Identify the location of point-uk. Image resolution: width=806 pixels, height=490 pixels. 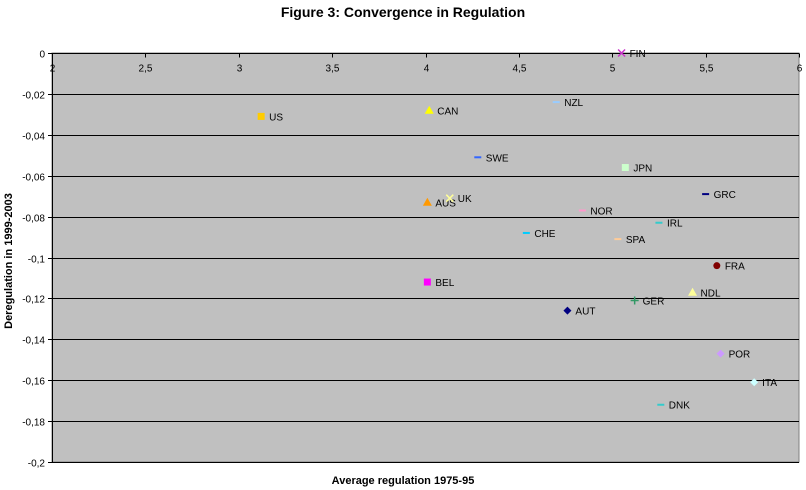
(449, 198).